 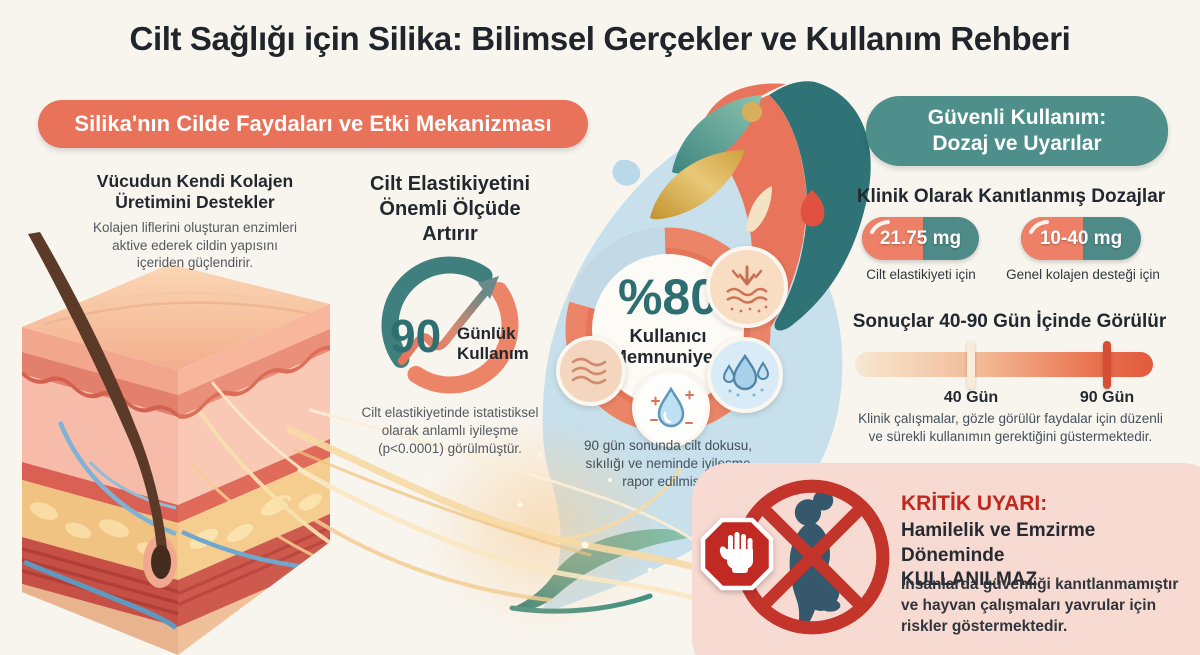 I want to click on gold-leaf-icon, so click(x=697, y=185).